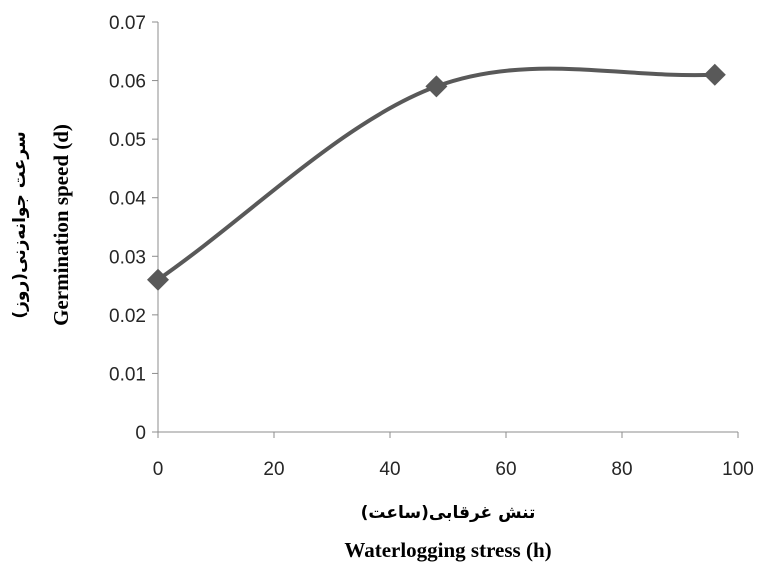 This screenshot has width=760, height=566. I want to click on y-tick-label: 0.05, so click(127, 140).